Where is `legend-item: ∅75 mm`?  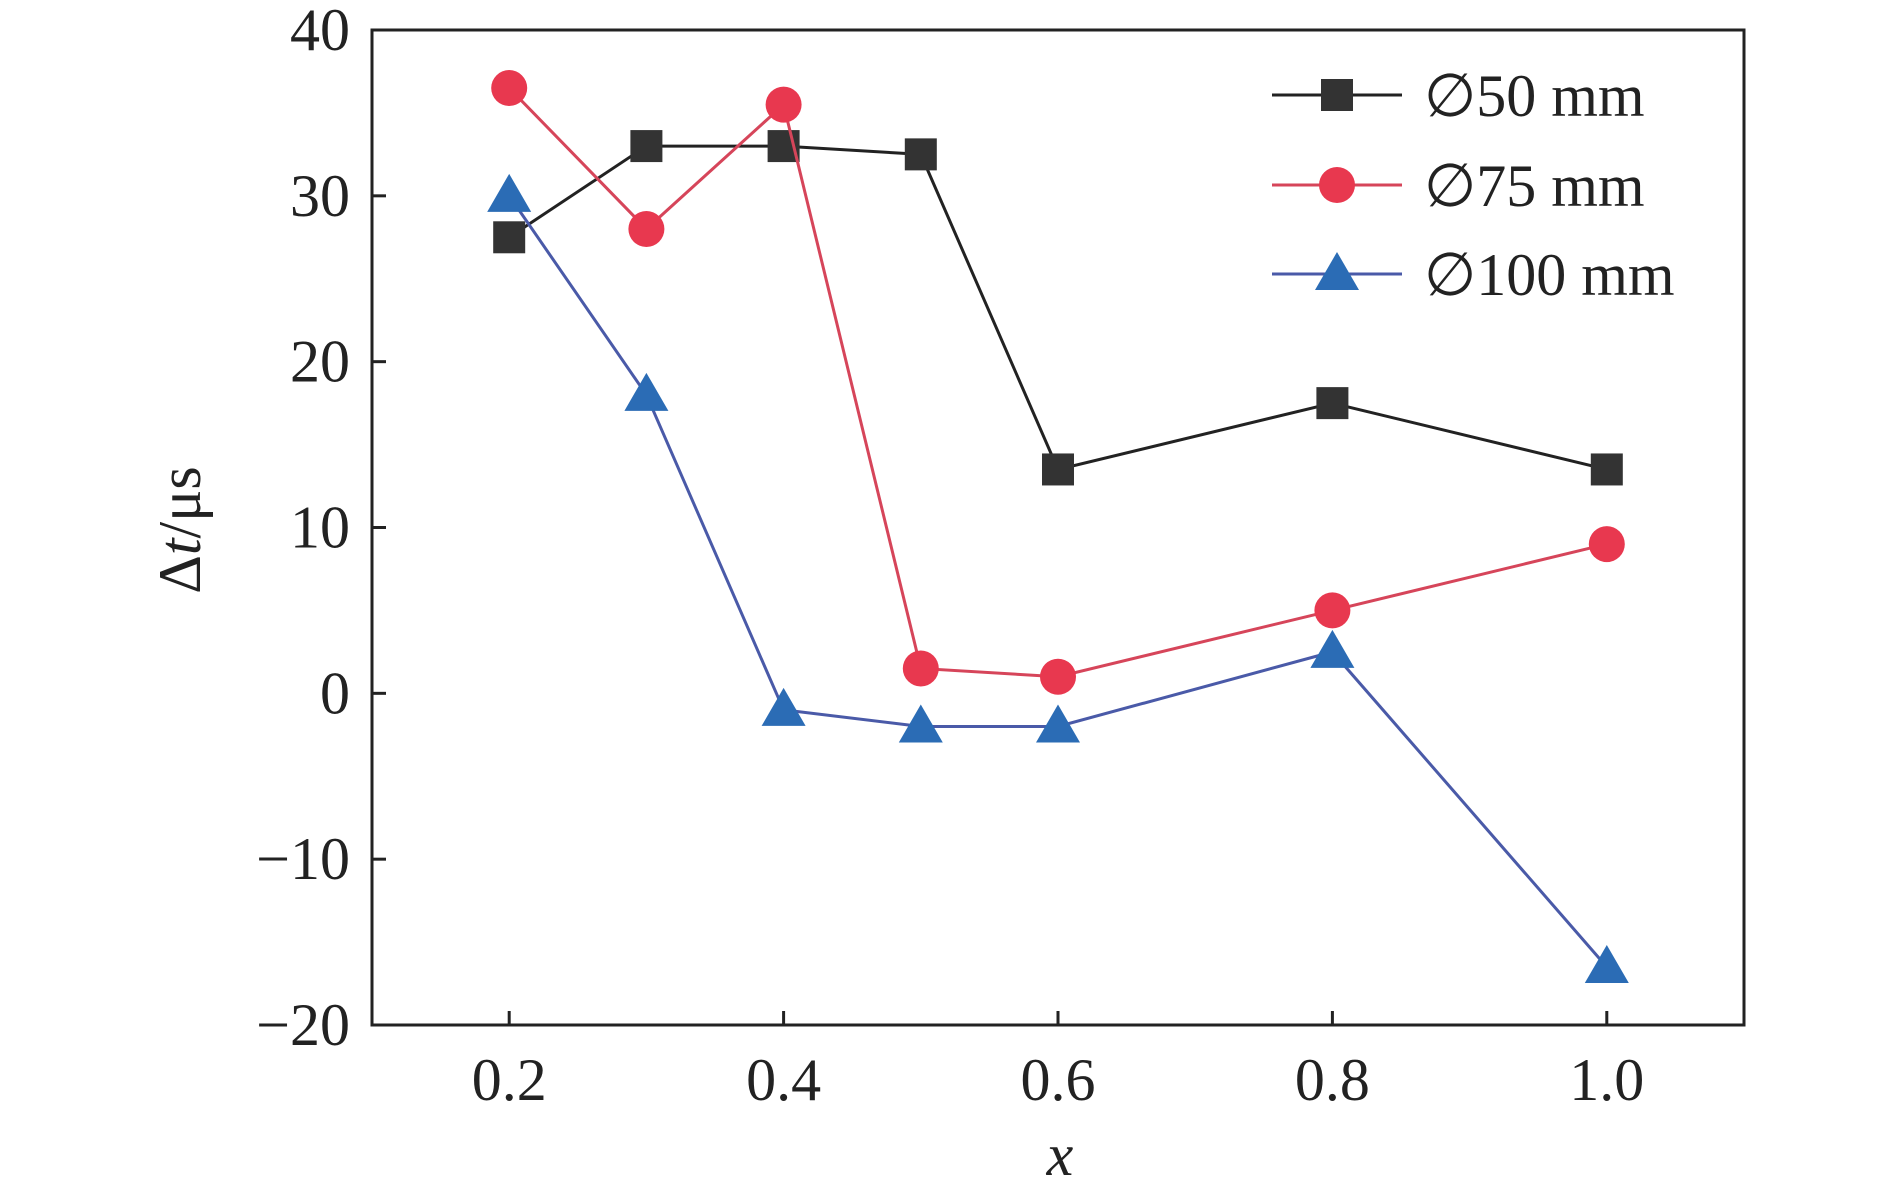 legend-item: ∅75 mm is located at coordinates (1458, 186).